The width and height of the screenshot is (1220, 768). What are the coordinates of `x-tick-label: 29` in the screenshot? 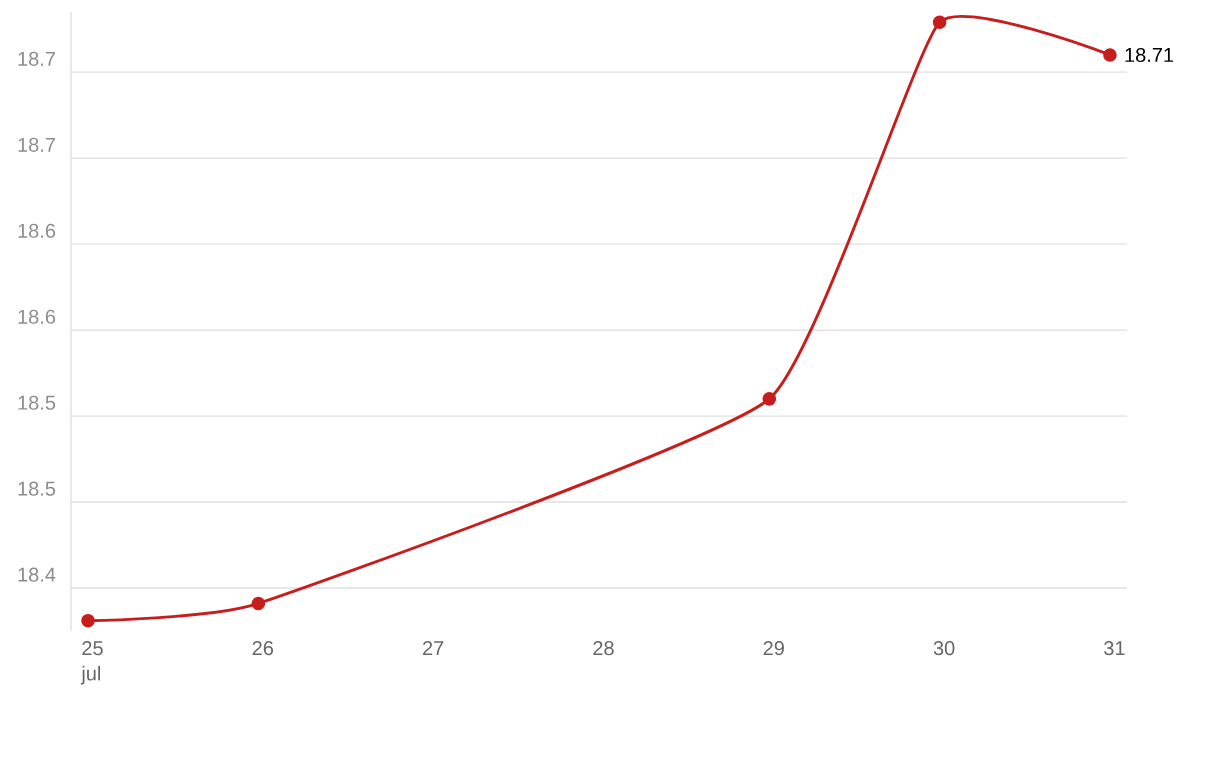 It's located at (773, 648).